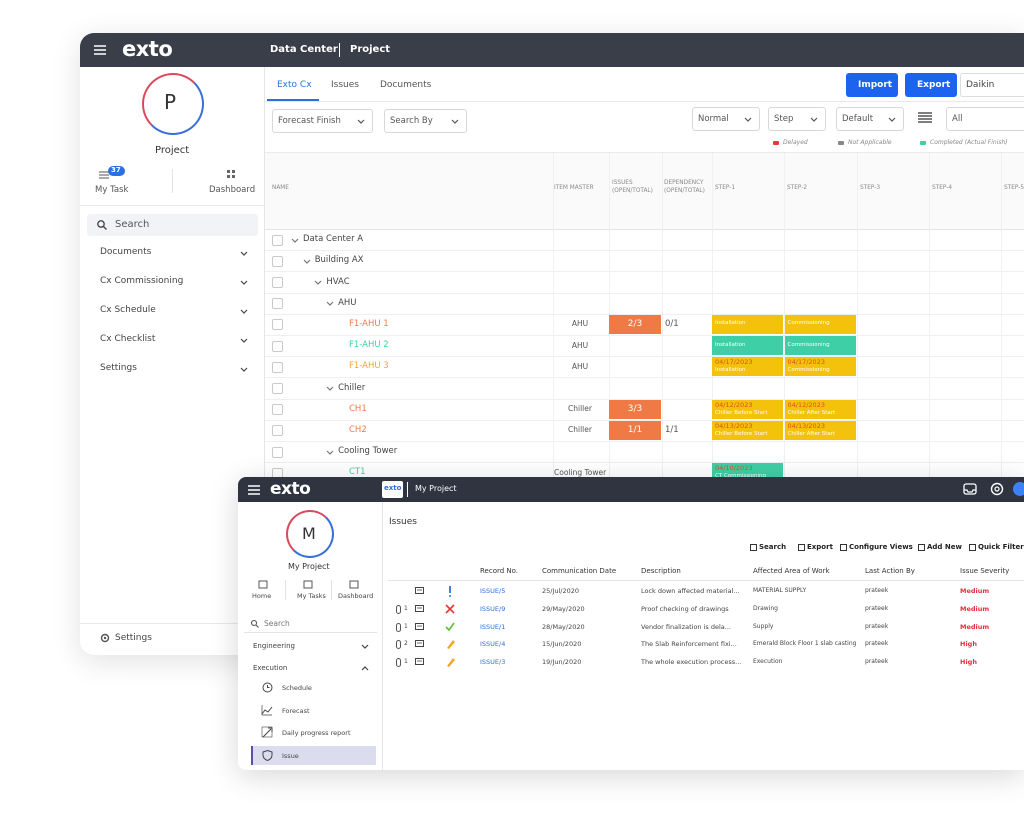 This screenshot has width=1024, height=824. What do you see at coordinates (493, 591) in the screenshot?
I see `record-link: ISSUE/5` at bounding box center [493, 591].